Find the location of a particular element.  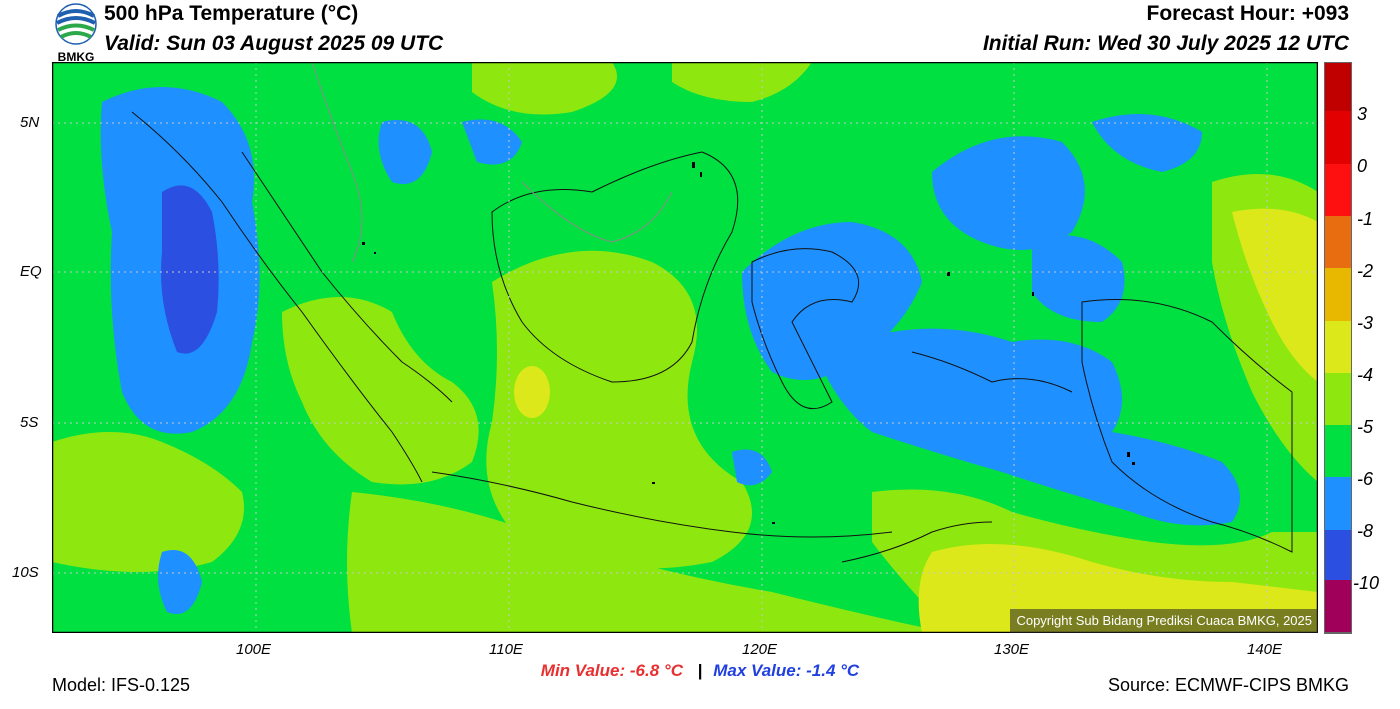

colorbar-label: -8 is located at coordinates (1365, 531).